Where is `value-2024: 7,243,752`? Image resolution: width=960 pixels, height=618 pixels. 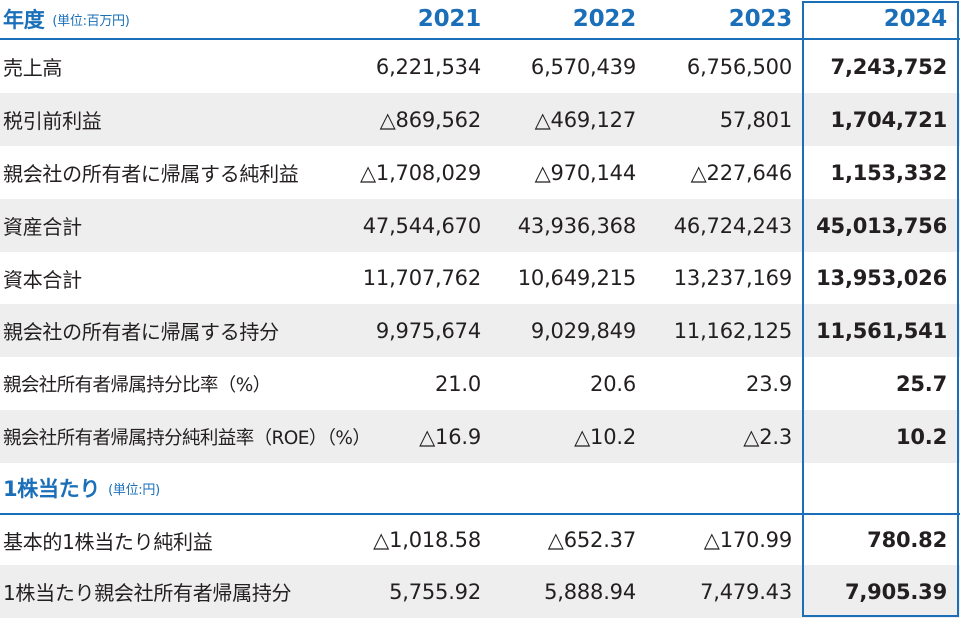
value-2024: 7,243,752 is located at coordinates (889, 66).